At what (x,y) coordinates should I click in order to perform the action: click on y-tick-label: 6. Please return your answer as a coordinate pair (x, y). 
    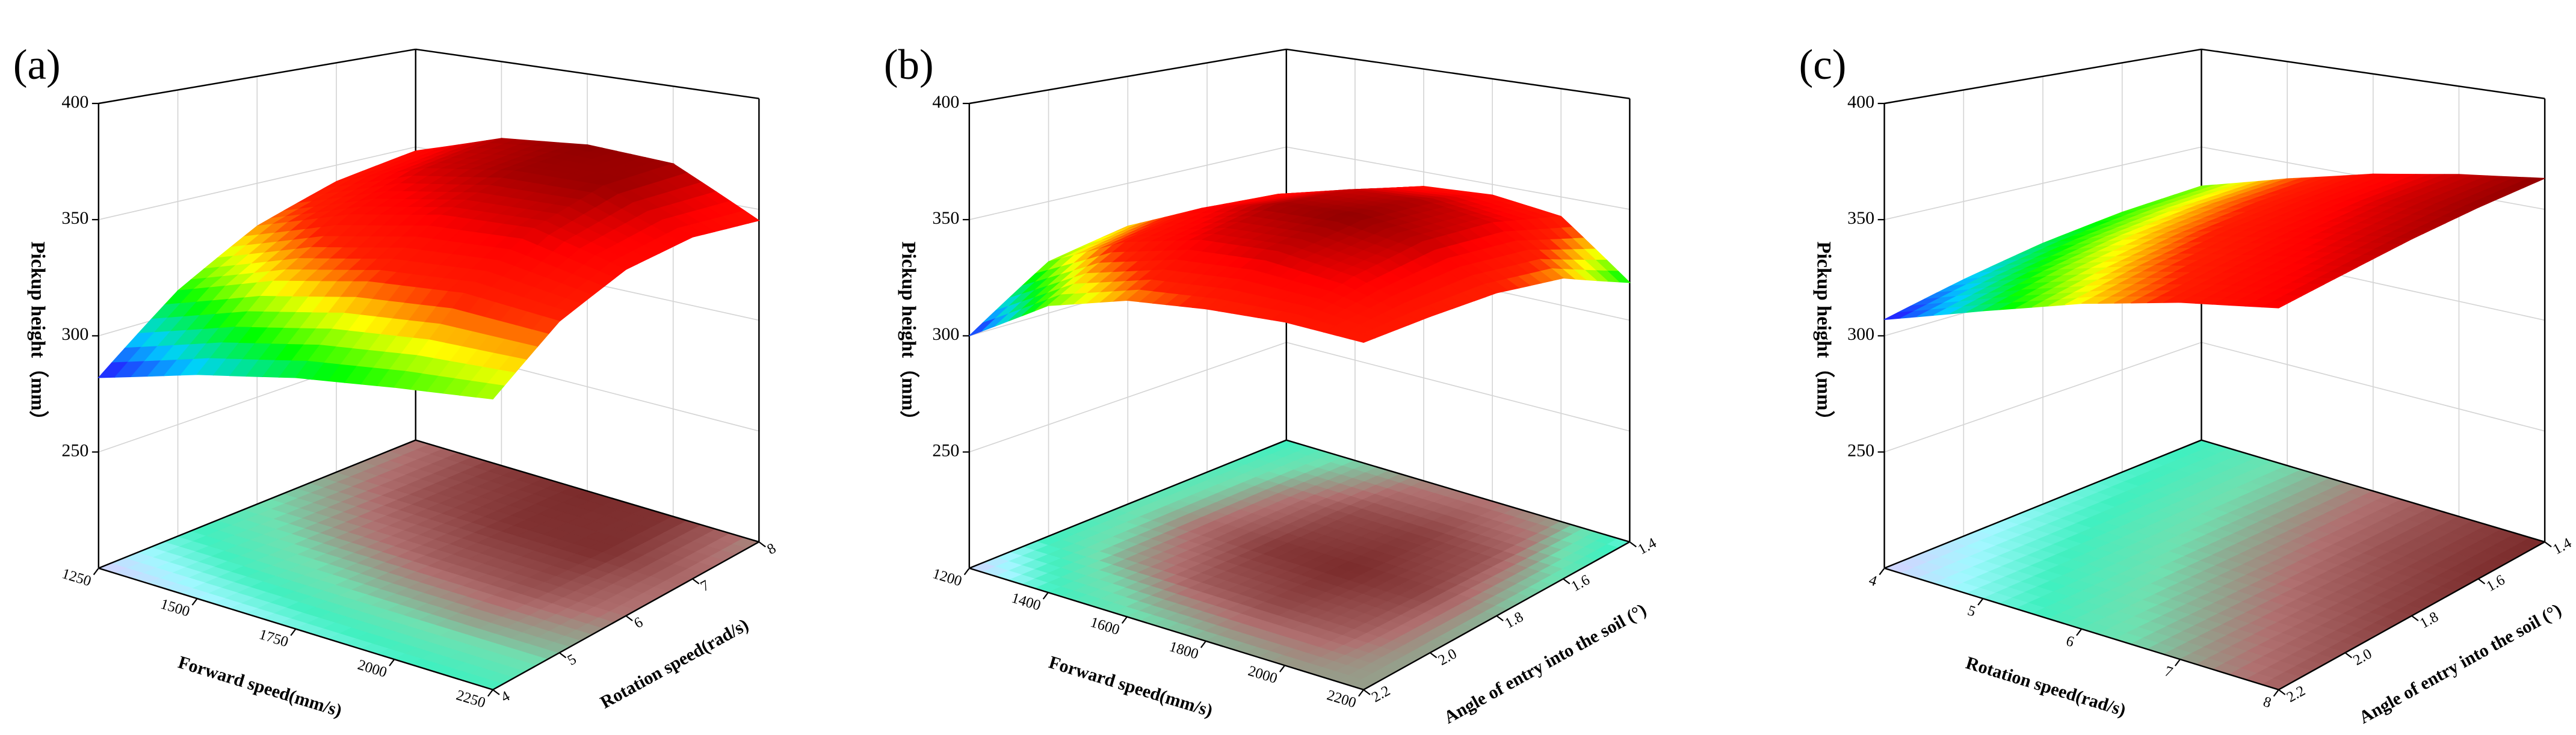
    Looking at the image, I should click on (638, 623).